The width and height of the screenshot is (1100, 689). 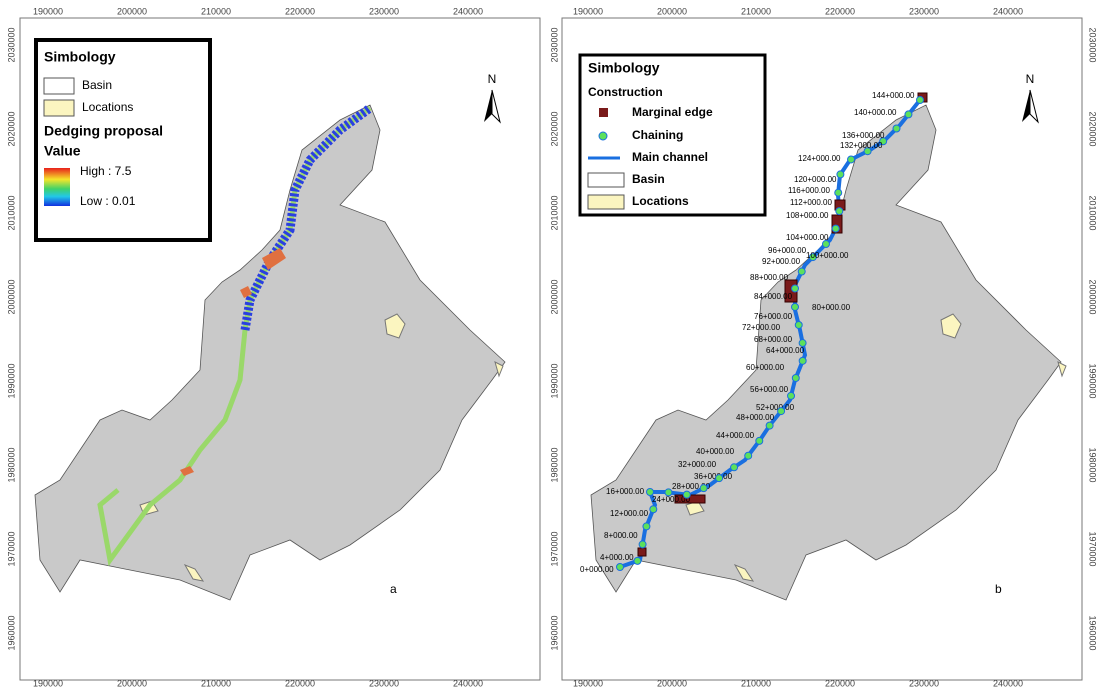 I want to click on chainage-label: 96+000.00, so click(x=787, y=250).